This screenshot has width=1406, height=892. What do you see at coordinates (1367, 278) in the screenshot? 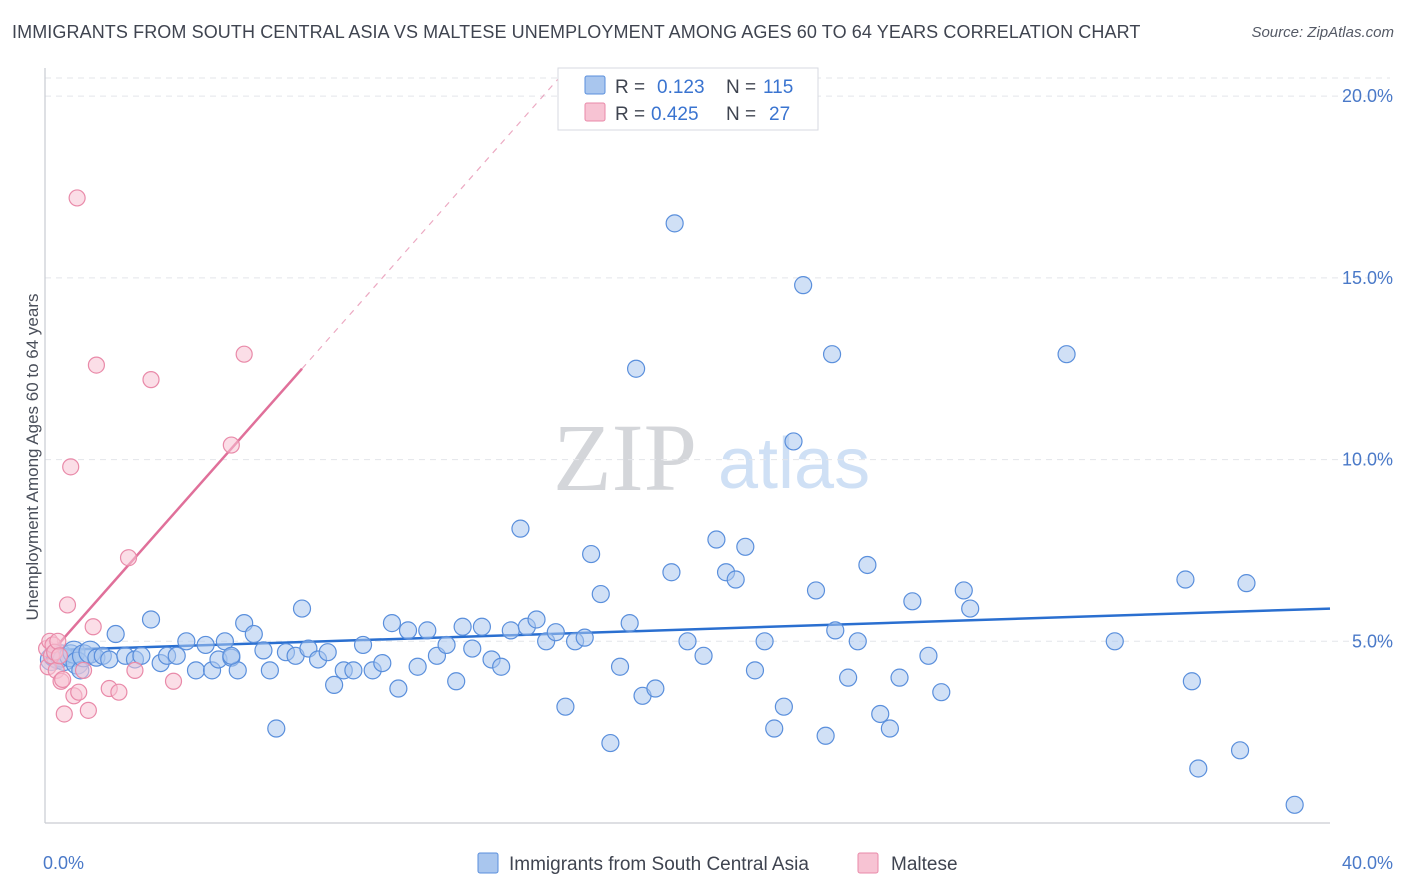
I see `y-tick-label: 15.0%` at bounding box center [1367, 278].